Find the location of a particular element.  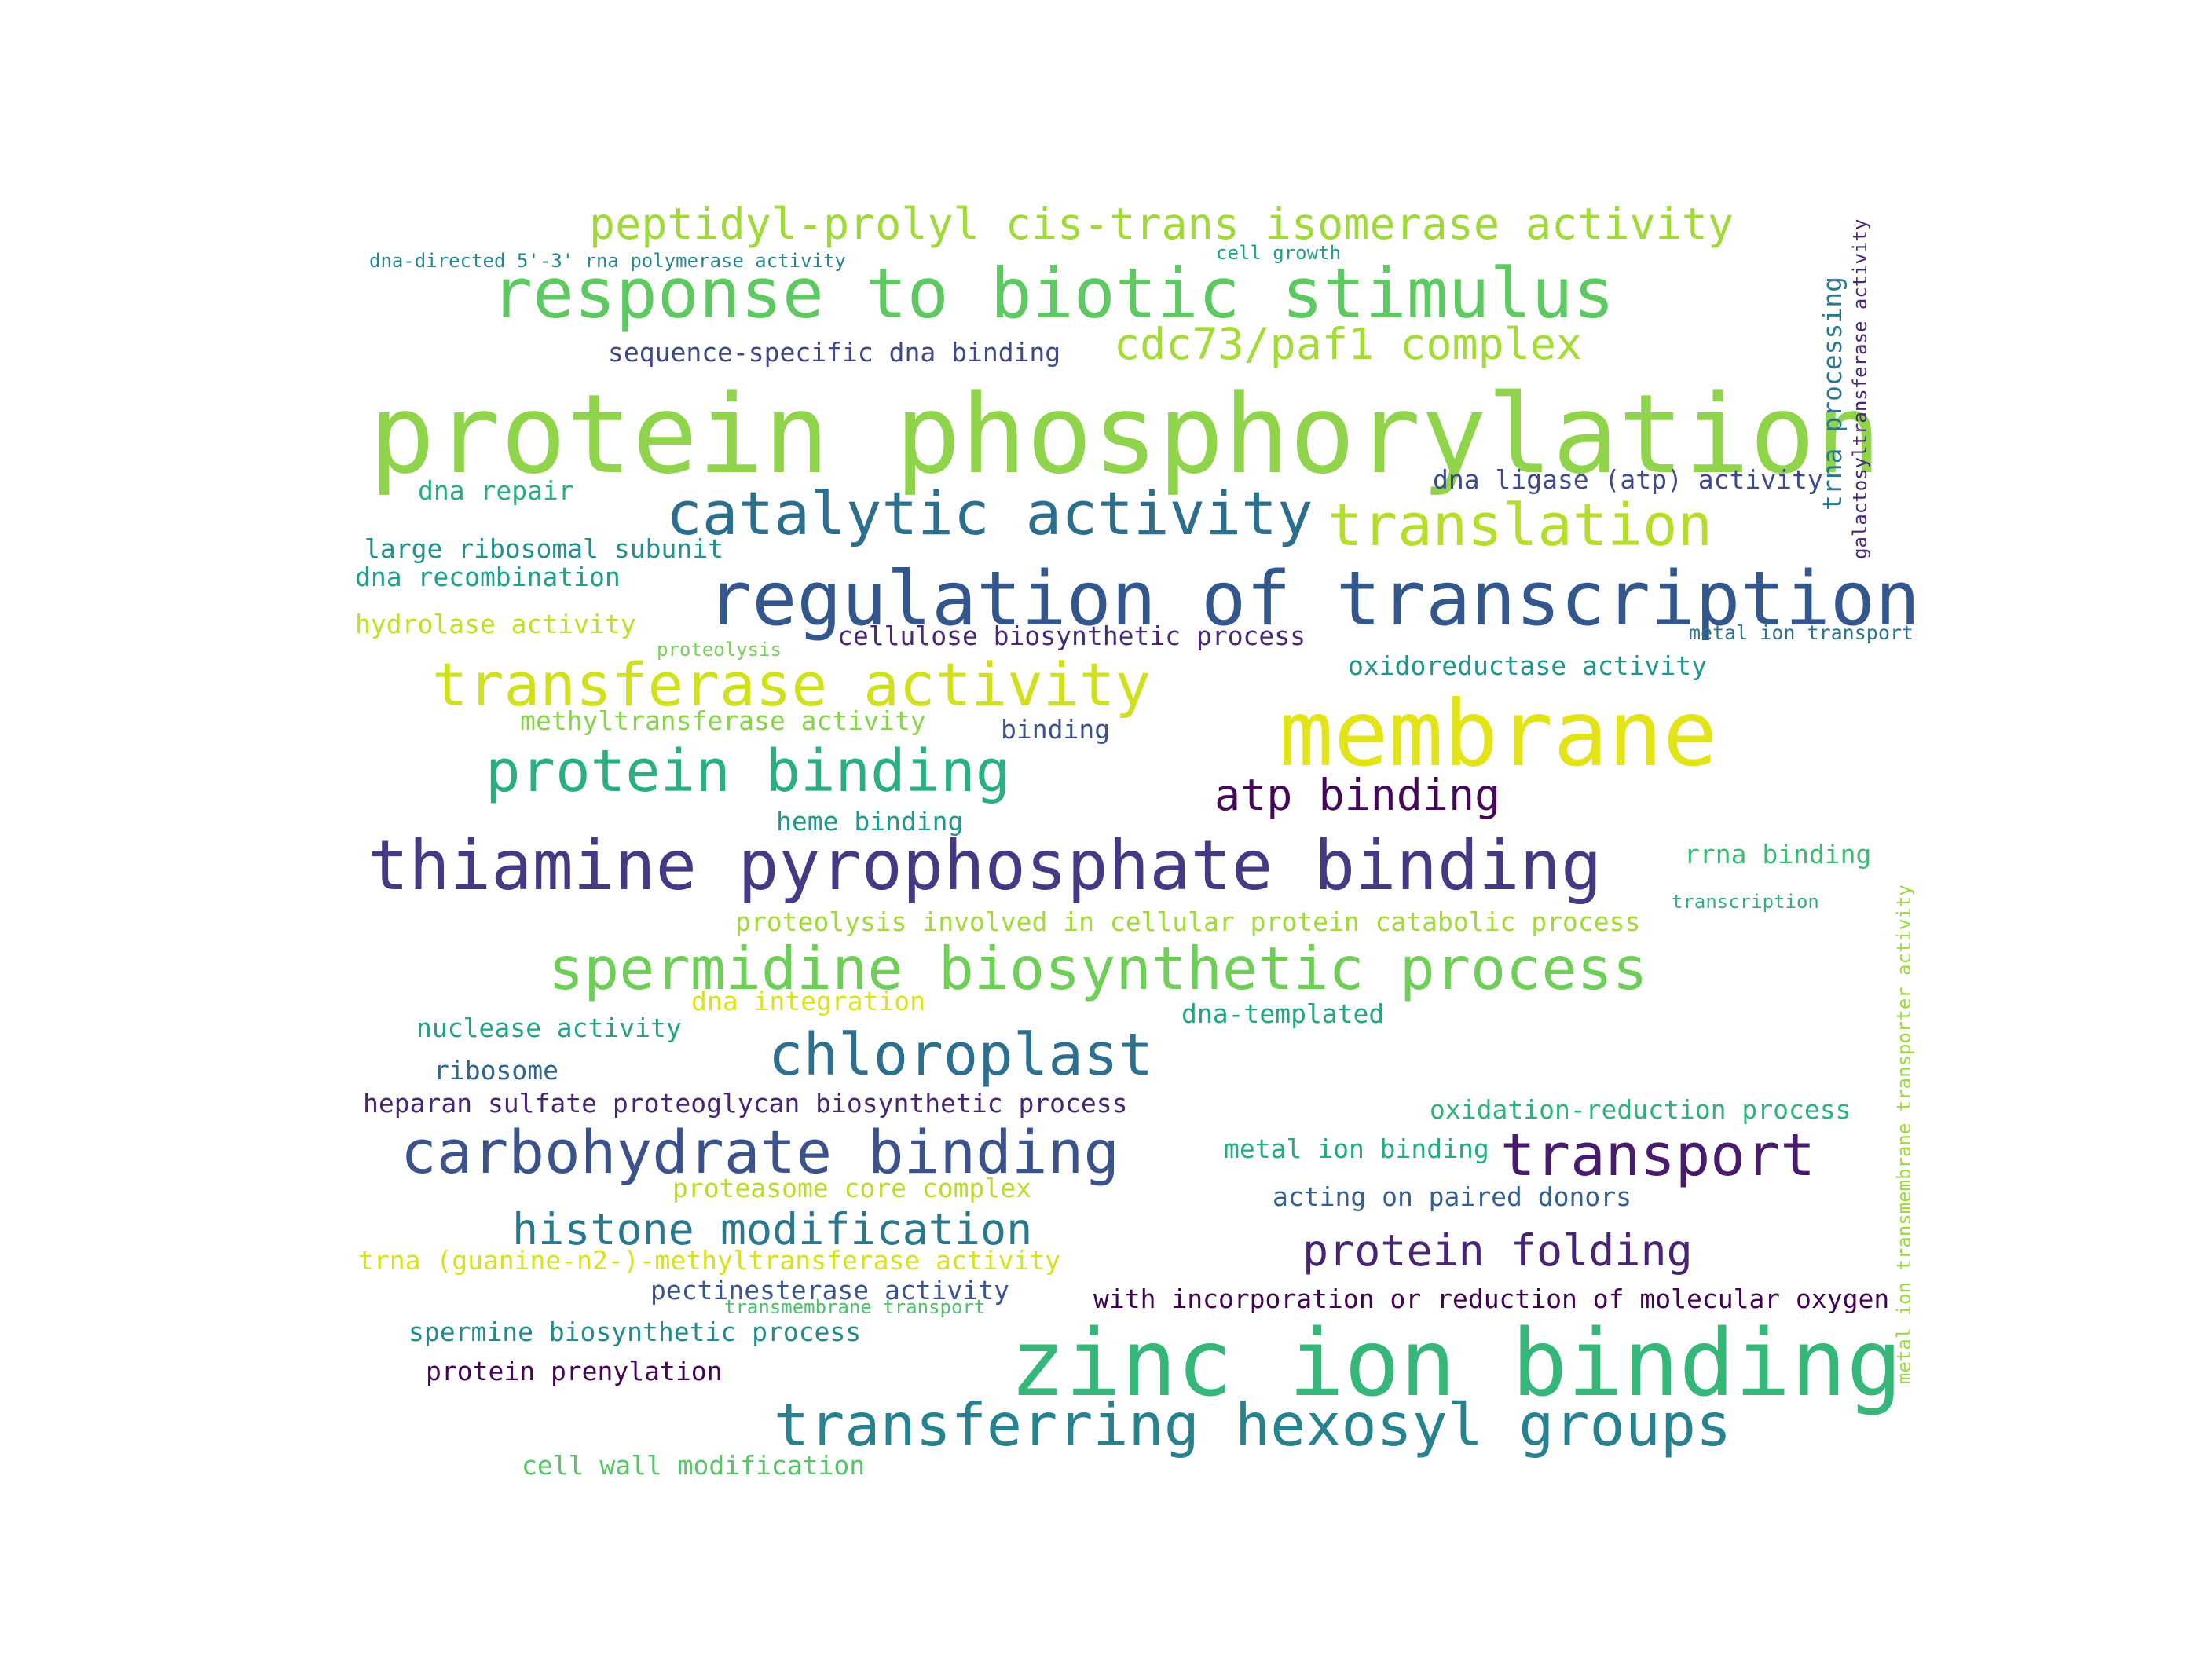

word-oxidoreductase-activity: oxidoreductase activity is located at coordinates (1527, 665).